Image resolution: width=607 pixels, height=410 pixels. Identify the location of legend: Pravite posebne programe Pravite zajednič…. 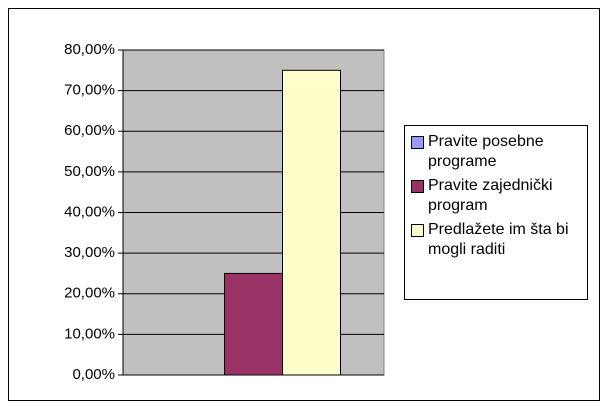
(496, 212).